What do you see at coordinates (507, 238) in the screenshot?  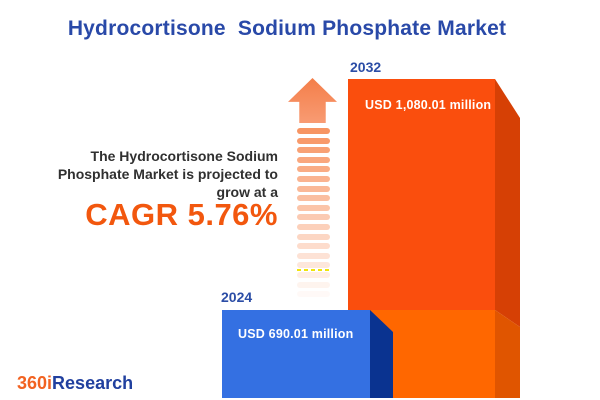 I see `bar-2032-side-face` at bounding box center [507, 238].